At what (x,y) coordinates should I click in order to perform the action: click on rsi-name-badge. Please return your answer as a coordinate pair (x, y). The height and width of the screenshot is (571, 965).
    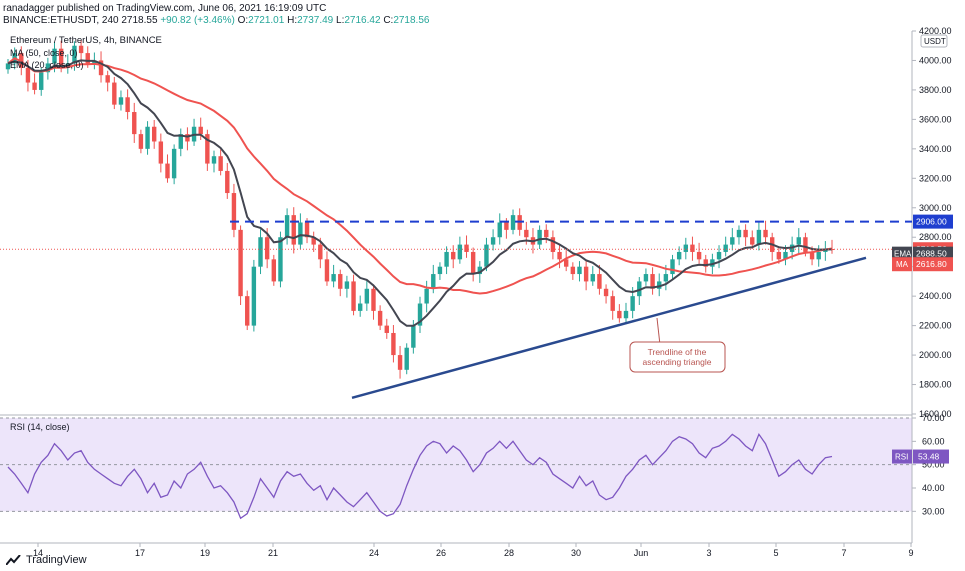
    Looking at the image, I should click on (902, 456).